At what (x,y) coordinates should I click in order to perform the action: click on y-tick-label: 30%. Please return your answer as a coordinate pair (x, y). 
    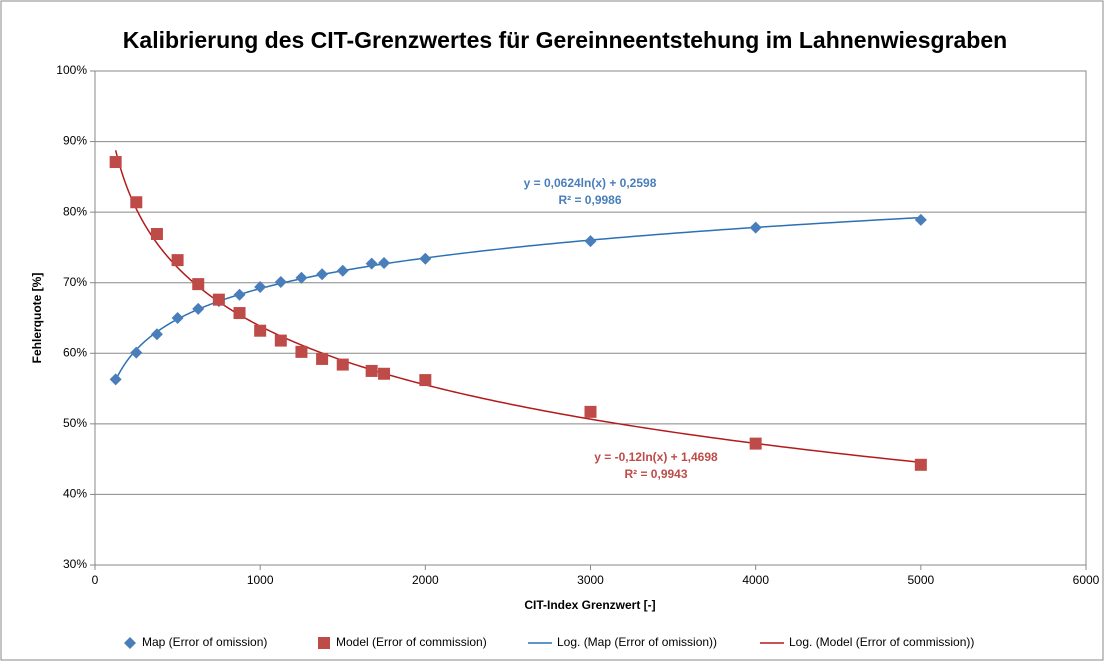
    Looking at the image, I should click on (75, 564).